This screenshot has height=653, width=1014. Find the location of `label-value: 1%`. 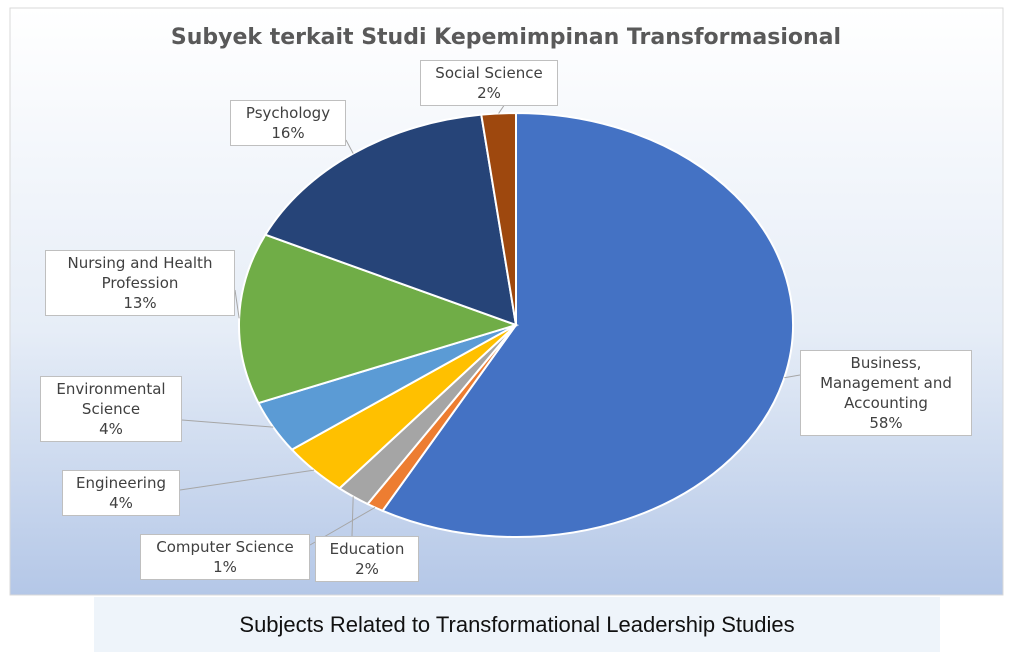

label-value: 1% is located at coordinates (225, 567).